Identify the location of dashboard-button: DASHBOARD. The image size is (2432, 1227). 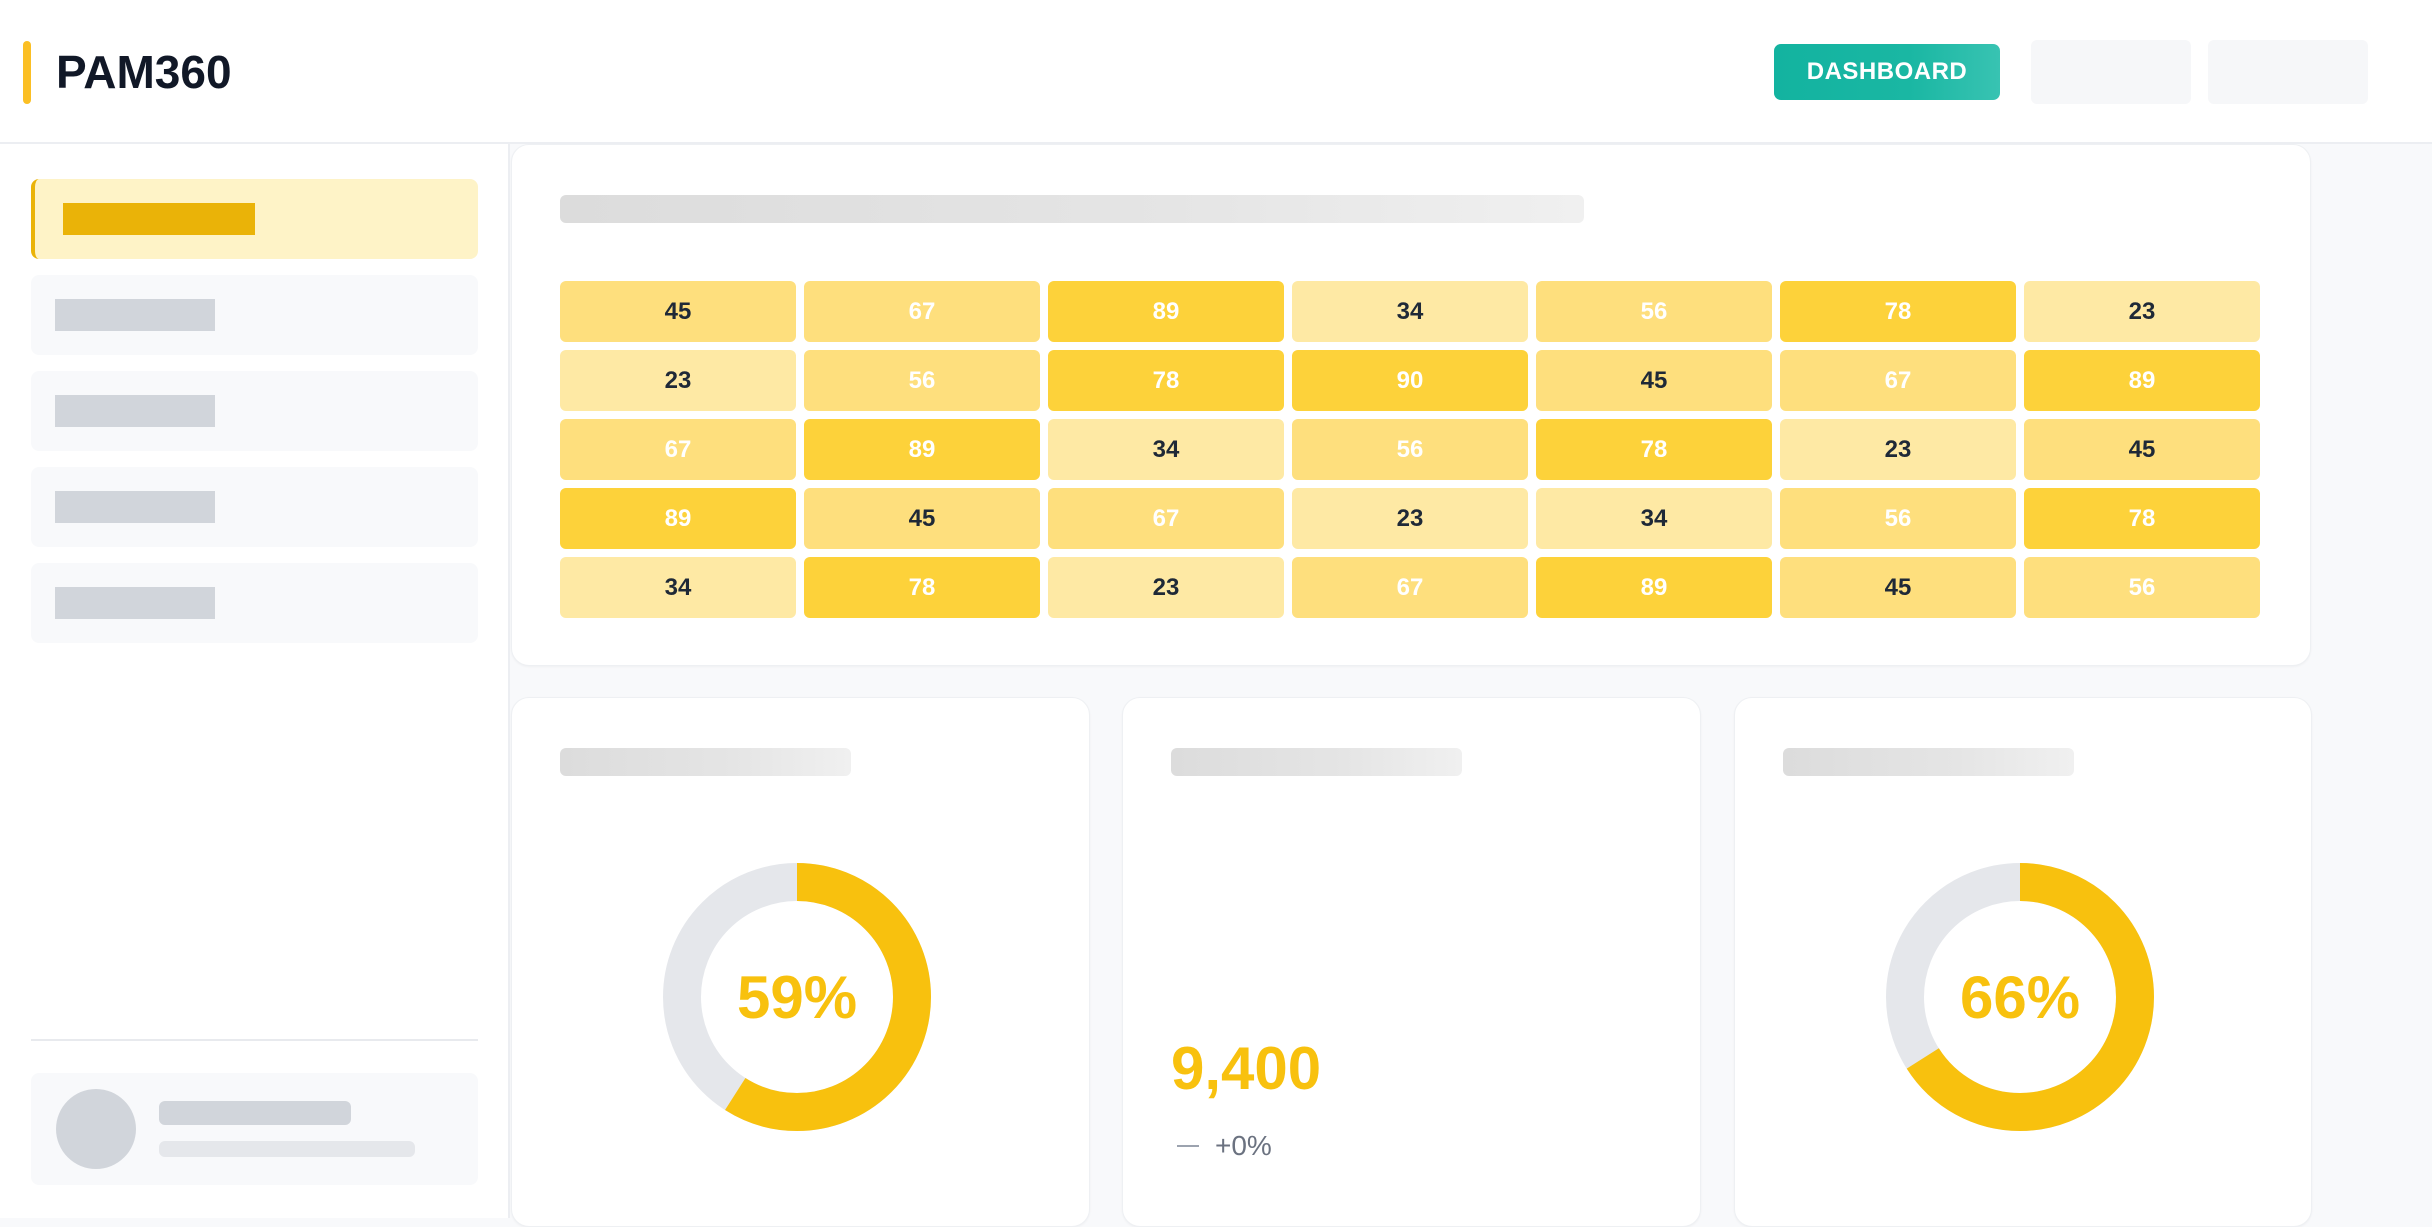
(1887, 72).